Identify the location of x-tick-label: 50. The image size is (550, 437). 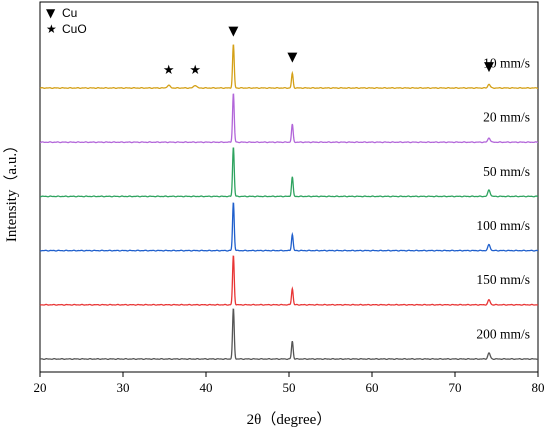
(289, 387).